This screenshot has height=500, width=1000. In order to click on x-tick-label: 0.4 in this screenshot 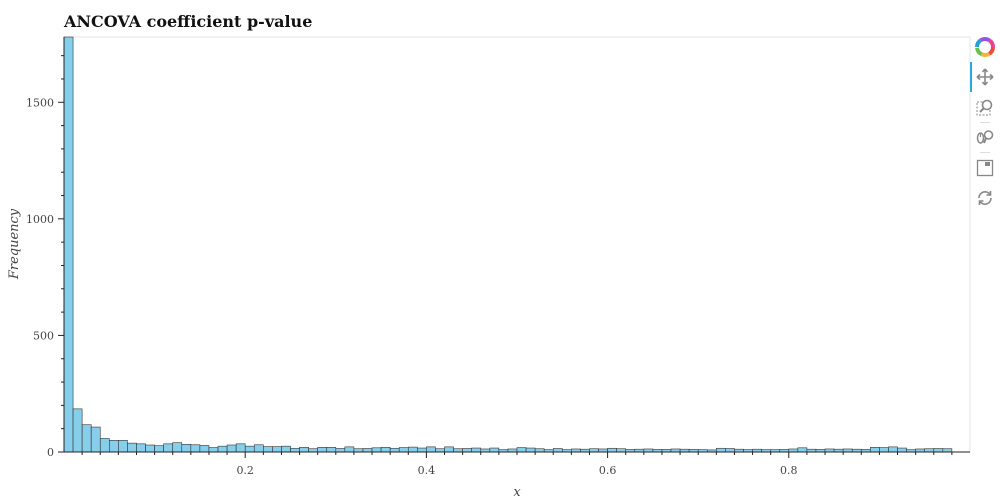, I will do `click(427, 470)`.